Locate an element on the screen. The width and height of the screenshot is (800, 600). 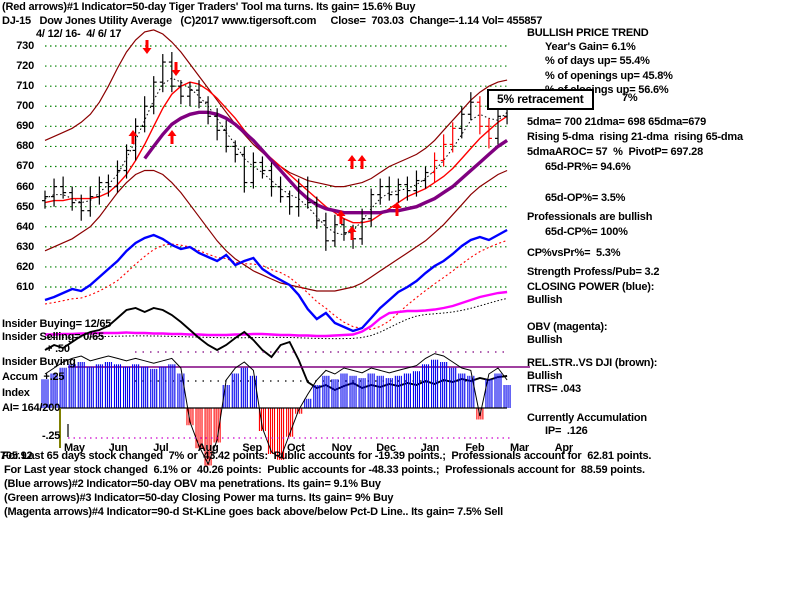
right-panel-line-6: 5dma= 700 21dma= 698 65dma=679 is located at coordinates (616, 122).